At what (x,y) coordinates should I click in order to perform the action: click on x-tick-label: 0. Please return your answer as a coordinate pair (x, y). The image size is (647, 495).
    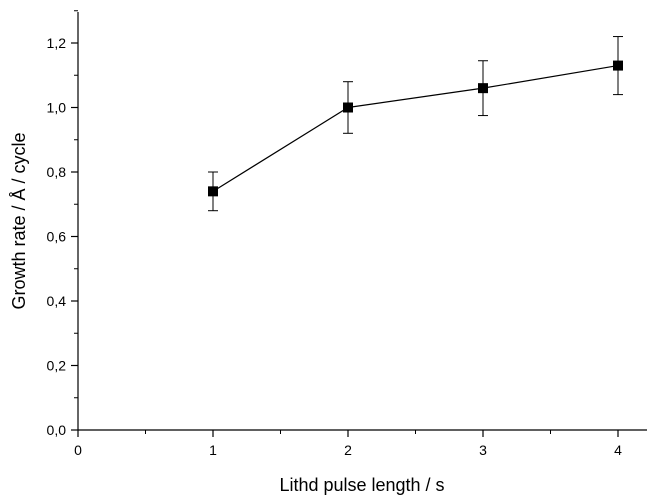
    Looking at the image, I should click on (78, 450).